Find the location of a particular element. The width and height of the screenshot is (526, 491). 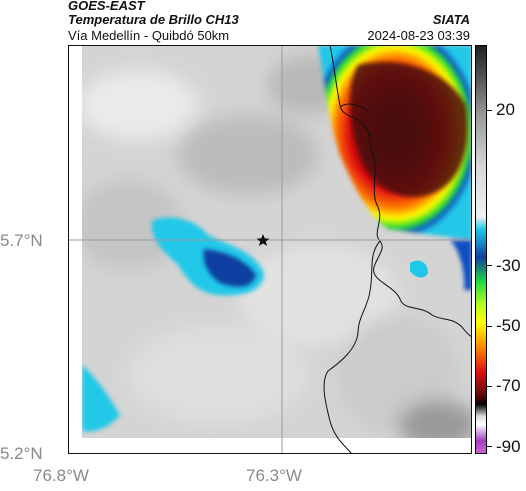

organization-label: SIATA is located at coordinates (451, 19).